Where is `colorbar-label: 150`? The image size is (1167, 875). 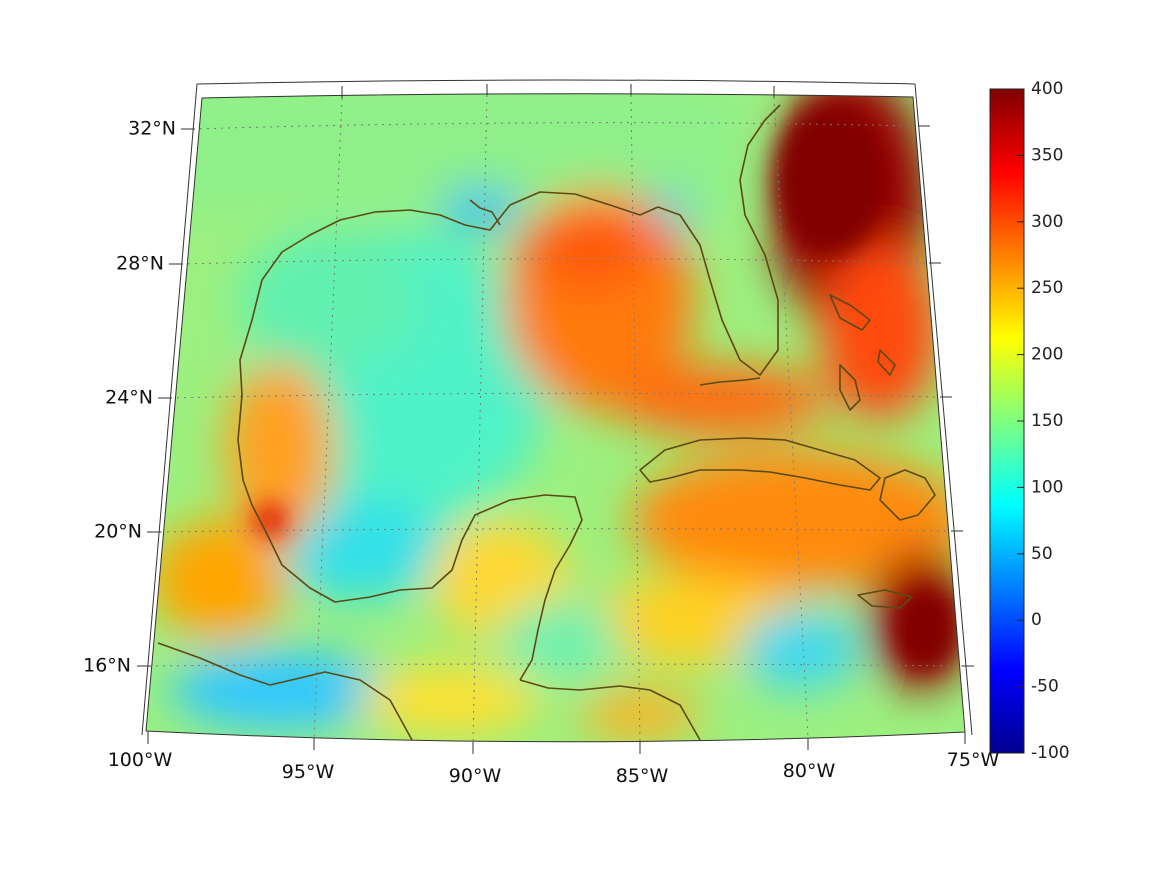
colorbar-label: 150 is located at coordinates (1047, 421).